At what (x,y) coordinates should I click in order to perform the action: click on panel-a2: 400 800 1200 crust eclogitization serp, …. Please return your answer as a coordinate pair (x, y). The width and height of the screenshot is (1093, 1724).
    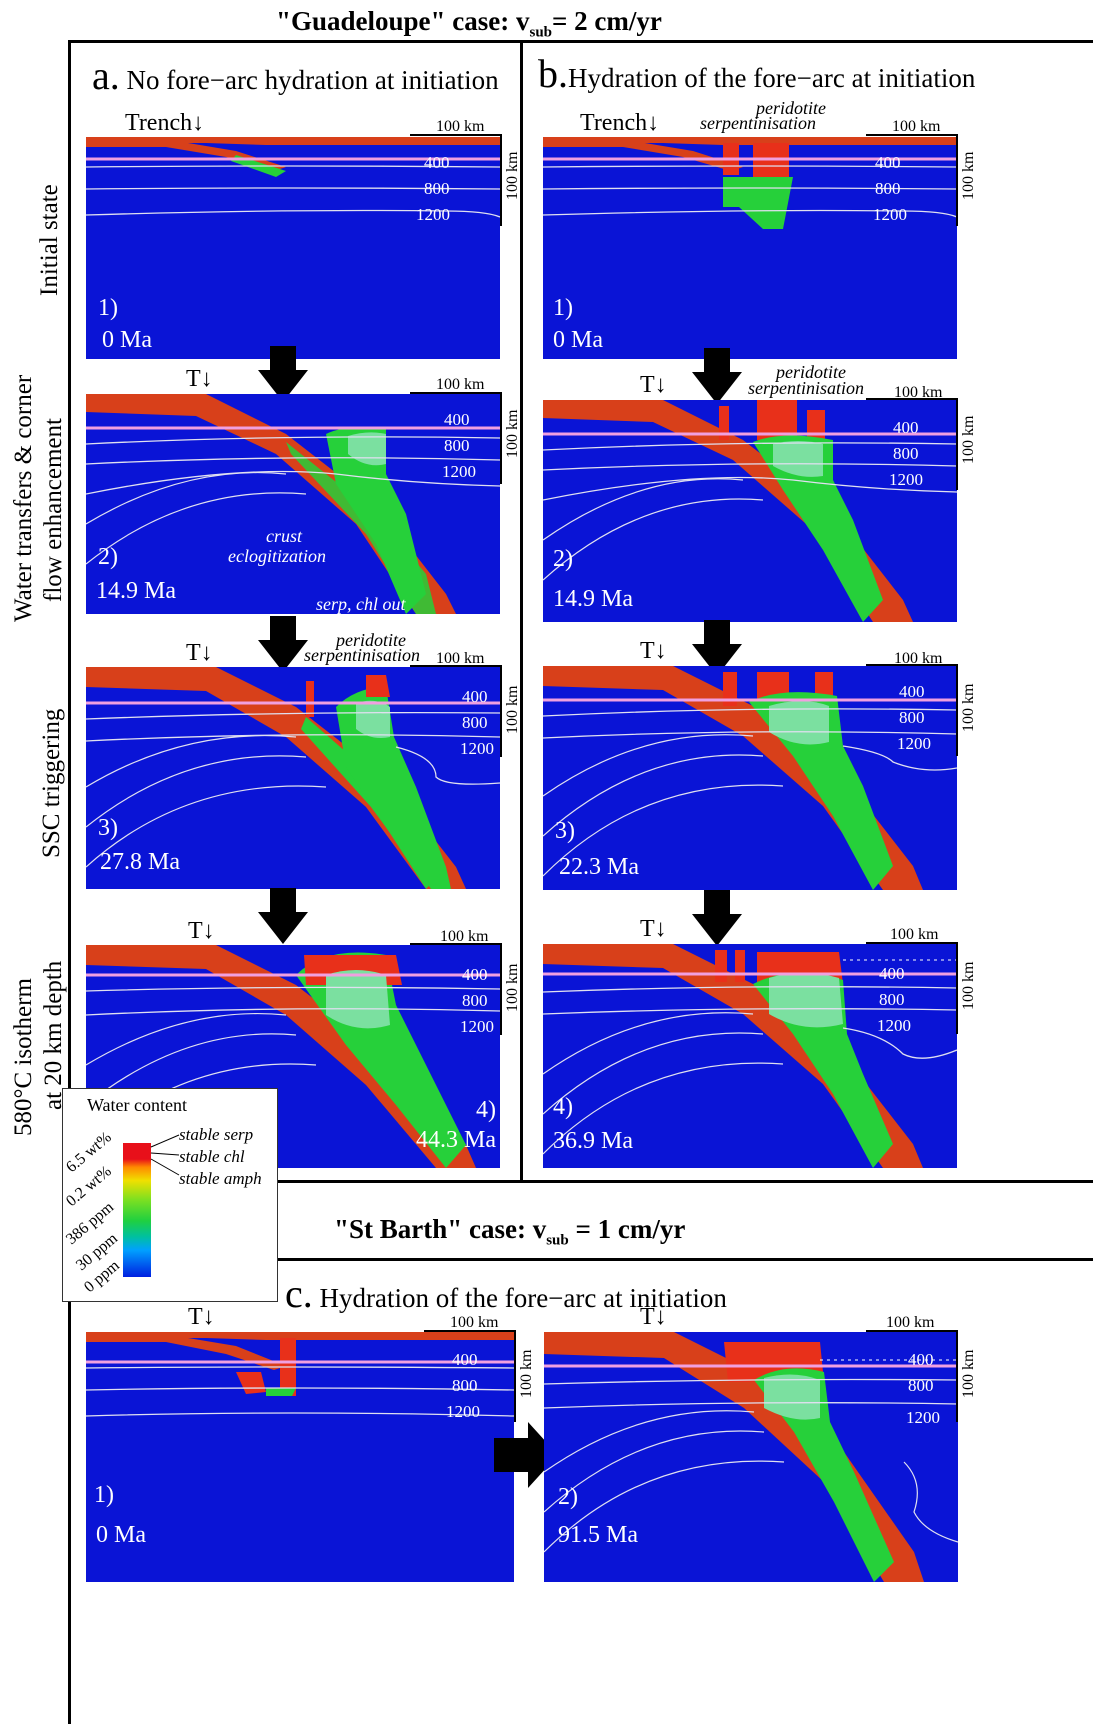
    Looking at the image, I should click on (293, 504).